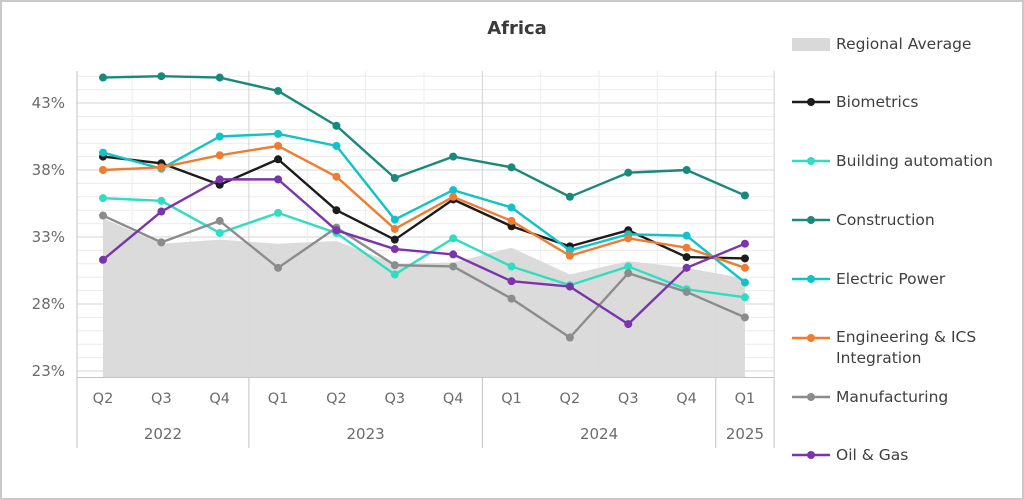 This screenshot has height=500, width=1024. I want to click on chart-title: Africa, so click(517, 28).